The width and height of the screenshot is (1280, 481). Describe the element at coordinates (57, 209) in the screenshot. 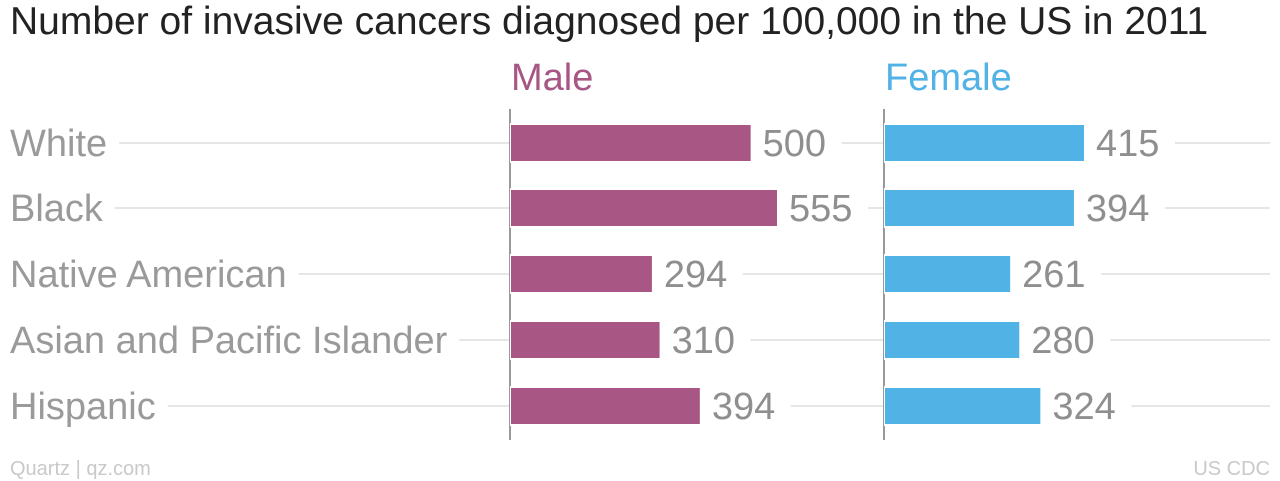

I see `category-label: Black` at that location.